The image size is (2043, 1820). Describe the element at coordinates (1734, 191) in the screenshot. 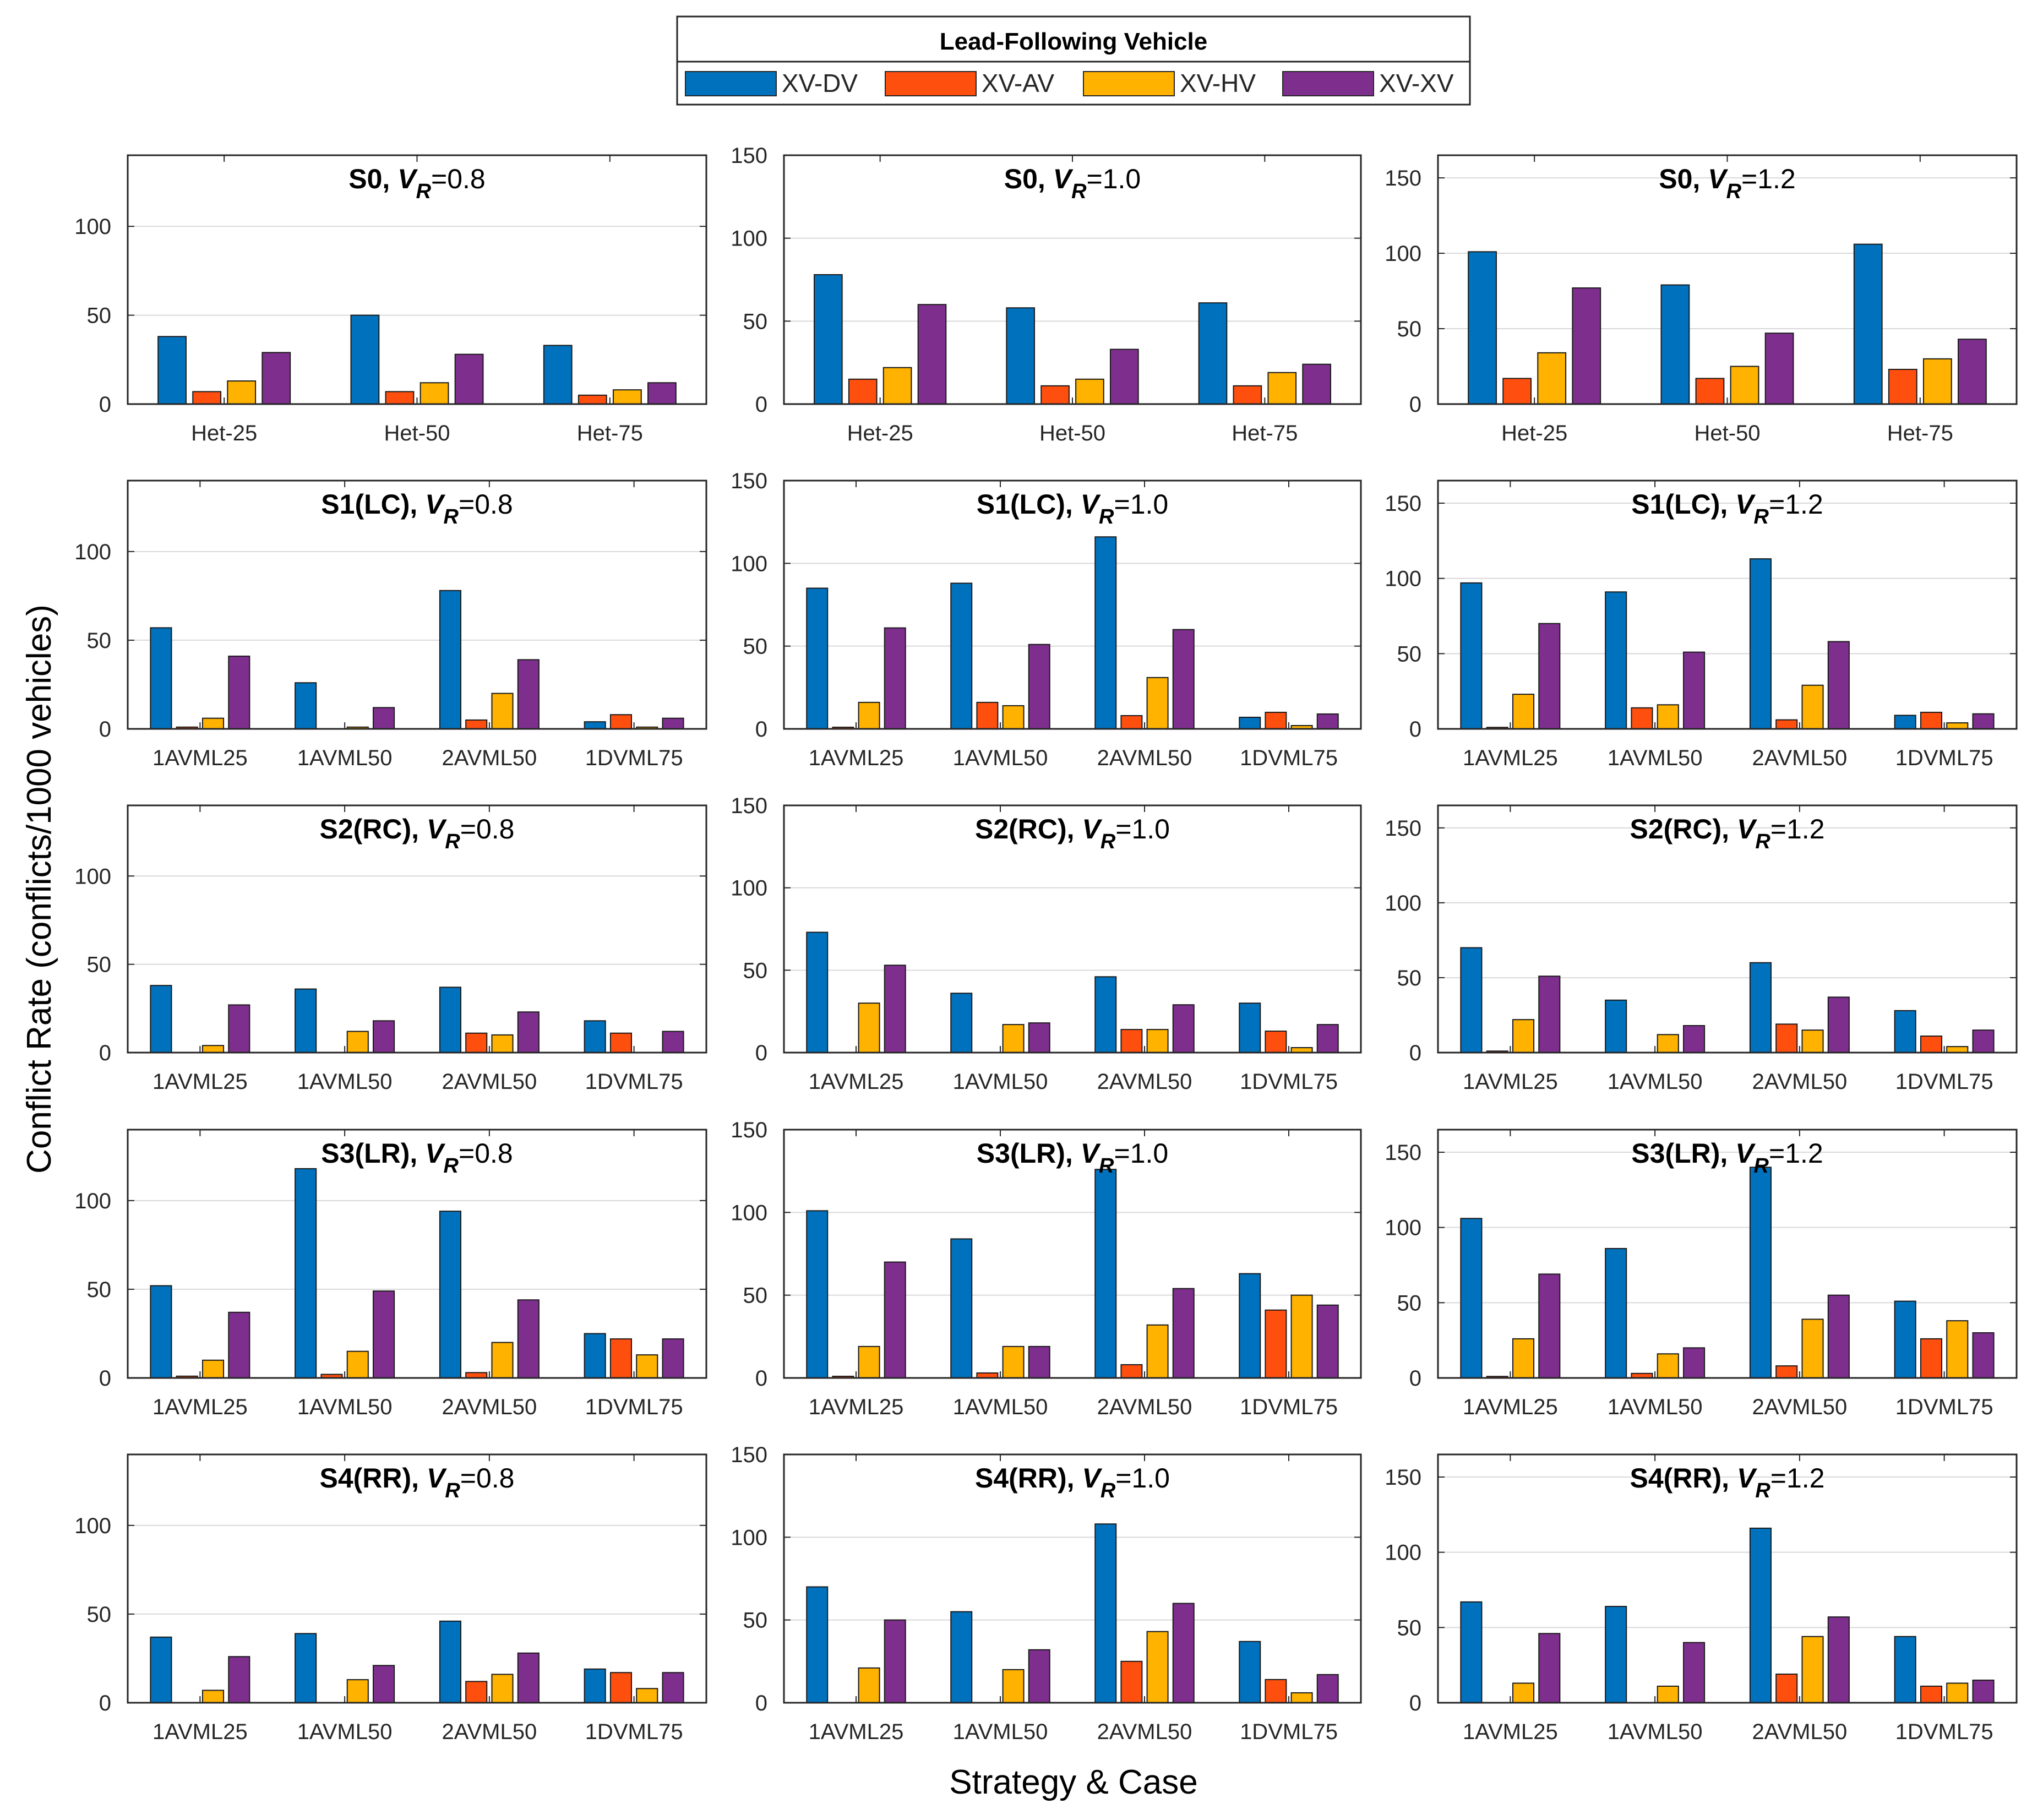

I see `panel-title-subscript: R` at that location.